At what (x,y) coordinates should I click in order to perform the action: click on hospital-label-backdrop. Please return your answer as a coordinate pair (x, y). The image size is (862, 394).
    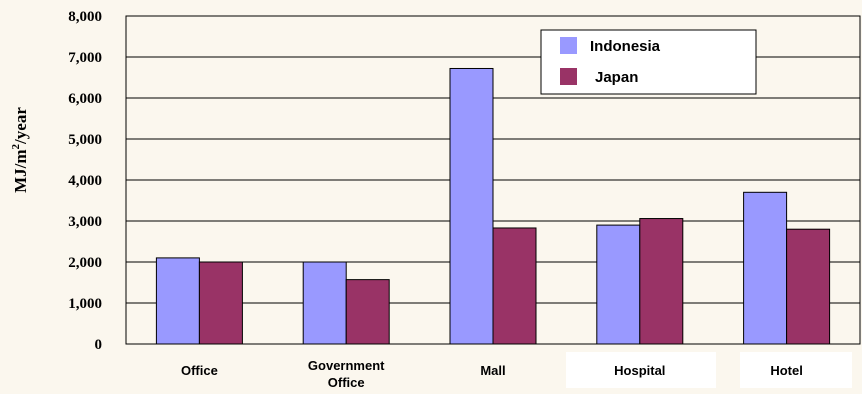
    Looking at the image, I should click on (641, 370).